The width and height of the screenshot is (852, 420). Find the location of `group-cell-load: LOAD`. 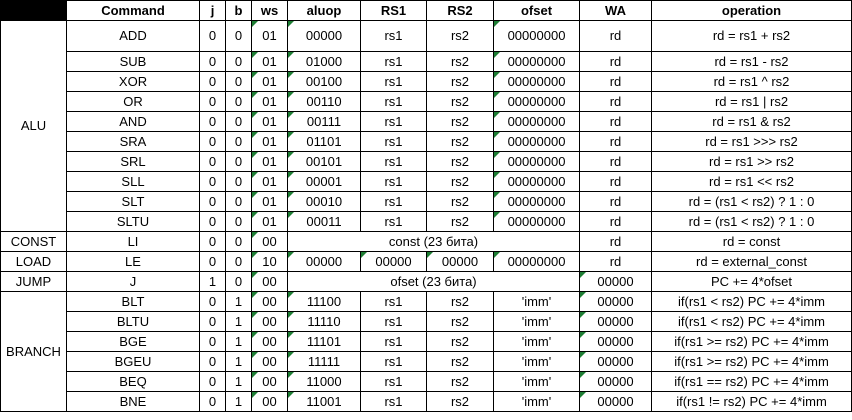

group-cell-load: LOAD is located at coordinates (33, 261).